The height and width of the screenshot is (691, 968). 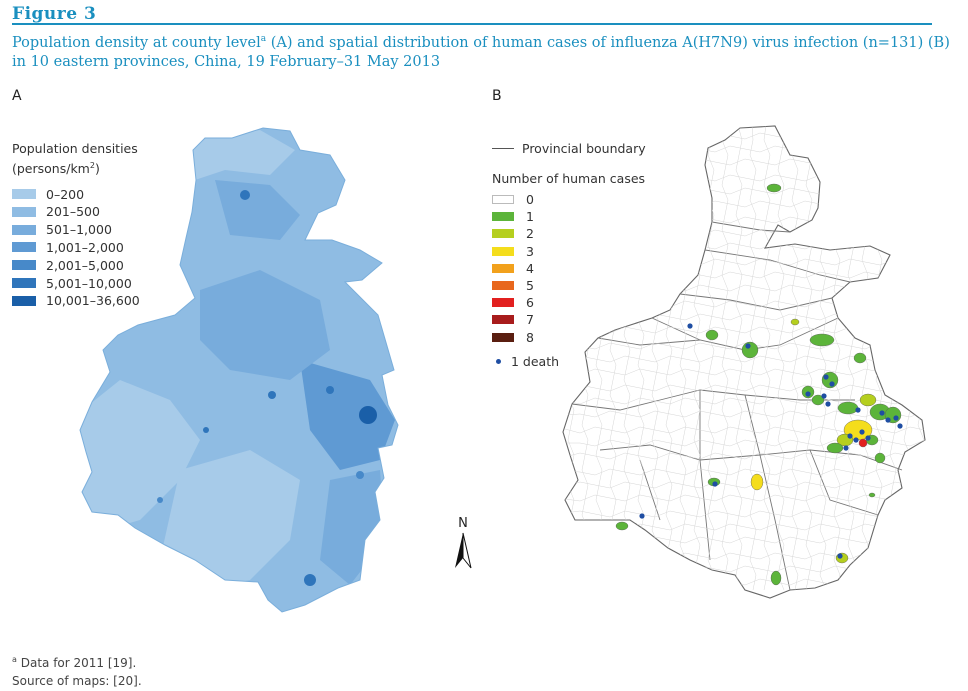 What do you see at coordinates (97, 169) in the screenshot?
I see `density-legend-title-close: )` at bounding box center [97, 169].